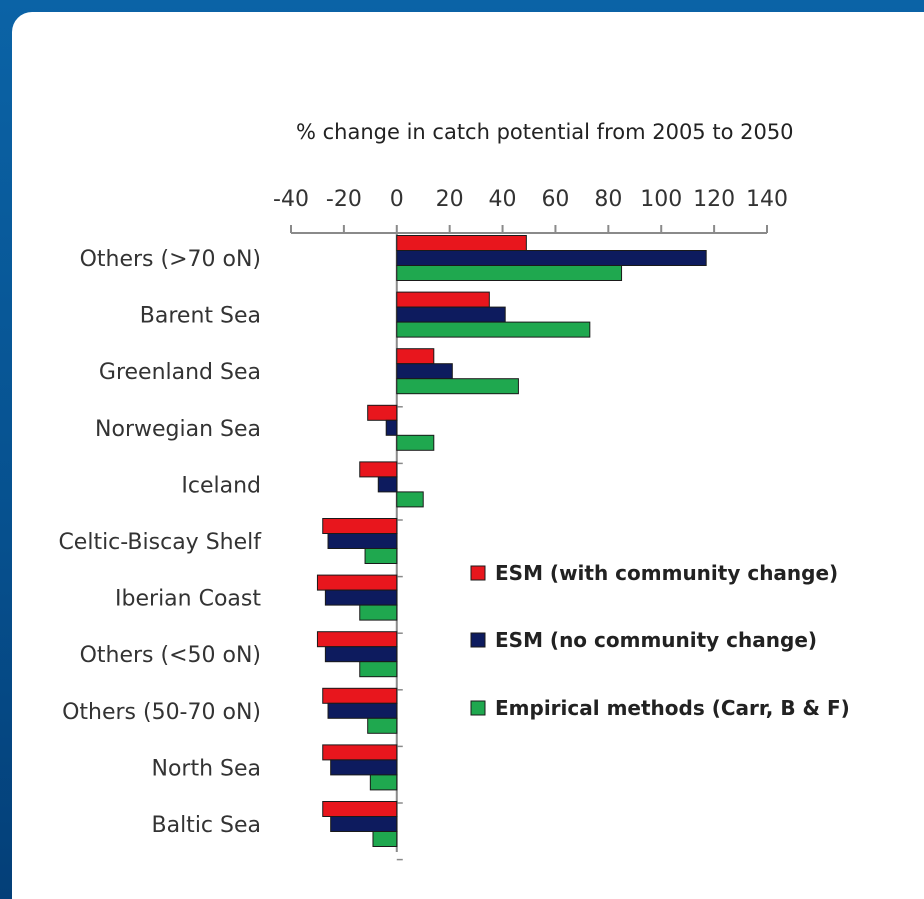 This screenshot has height=899, width=924. I want to click on category-label: Iberian Coast, so click(188, 599).